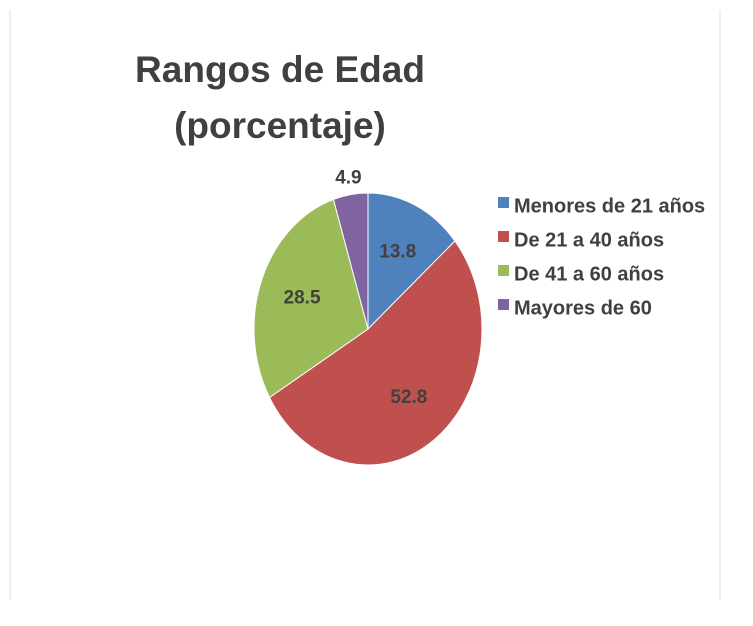  Describe the element at coordinates (397, 251) in the screenshot. I see `data-label: 13.8` at that location.